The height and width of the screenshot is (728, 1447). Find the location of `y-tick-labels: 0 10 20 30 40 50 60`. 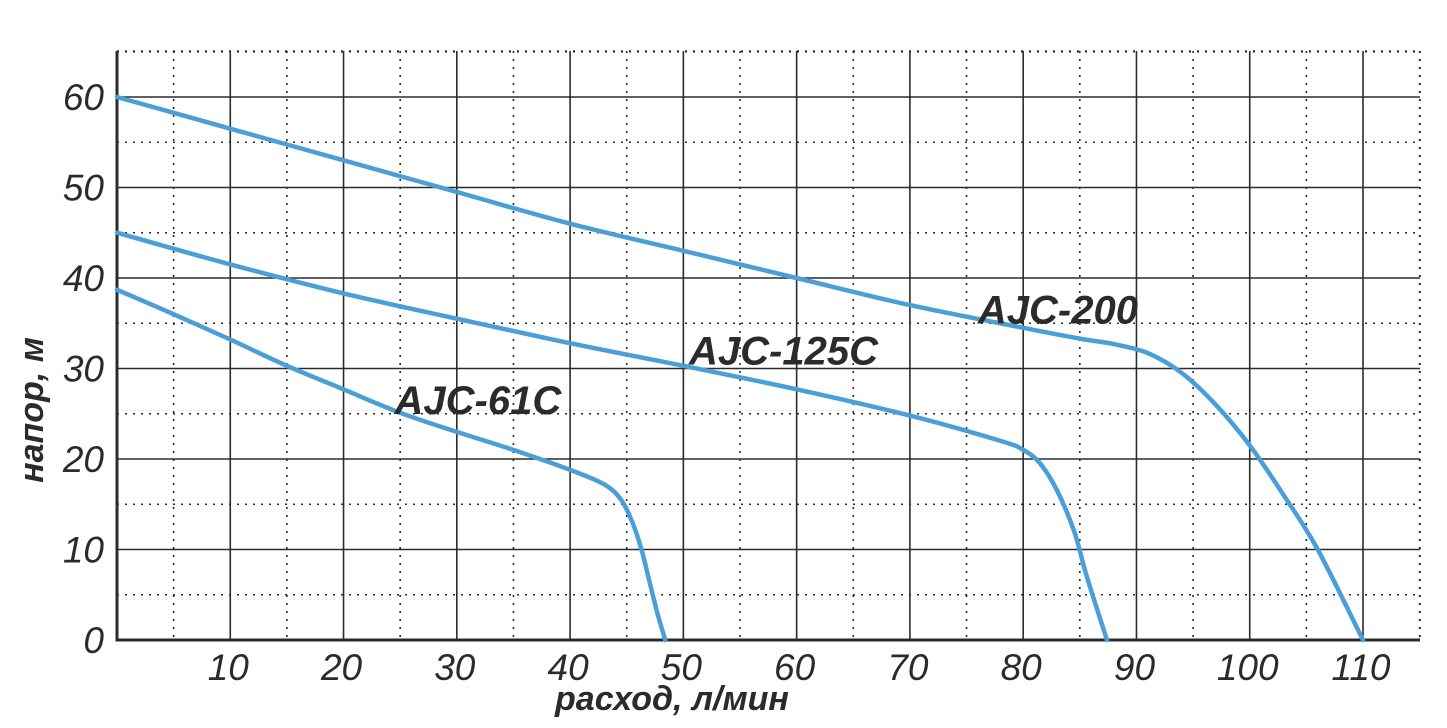

y-tick-labels: 0 10 20 30 40 50 60 is located at coordinates (83, 369).